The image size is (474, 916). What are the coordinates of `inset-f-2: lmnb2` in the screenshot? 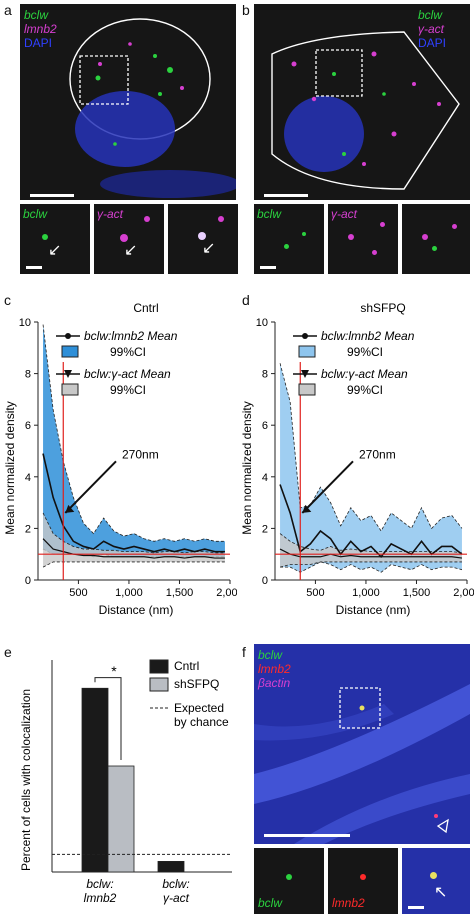 It's located at (363, 881).